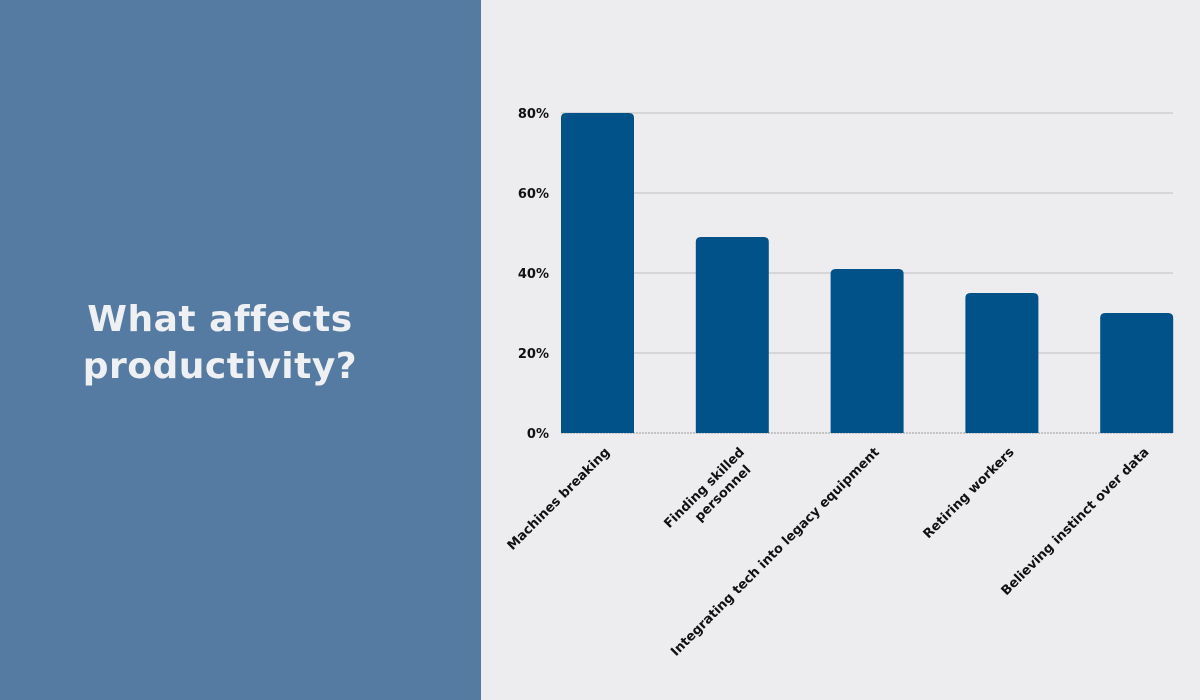  What do you see at coordinates (220, 343) in the screenshot?
I see `page-title: What affects productivity?` at bounding box center [220, 343].